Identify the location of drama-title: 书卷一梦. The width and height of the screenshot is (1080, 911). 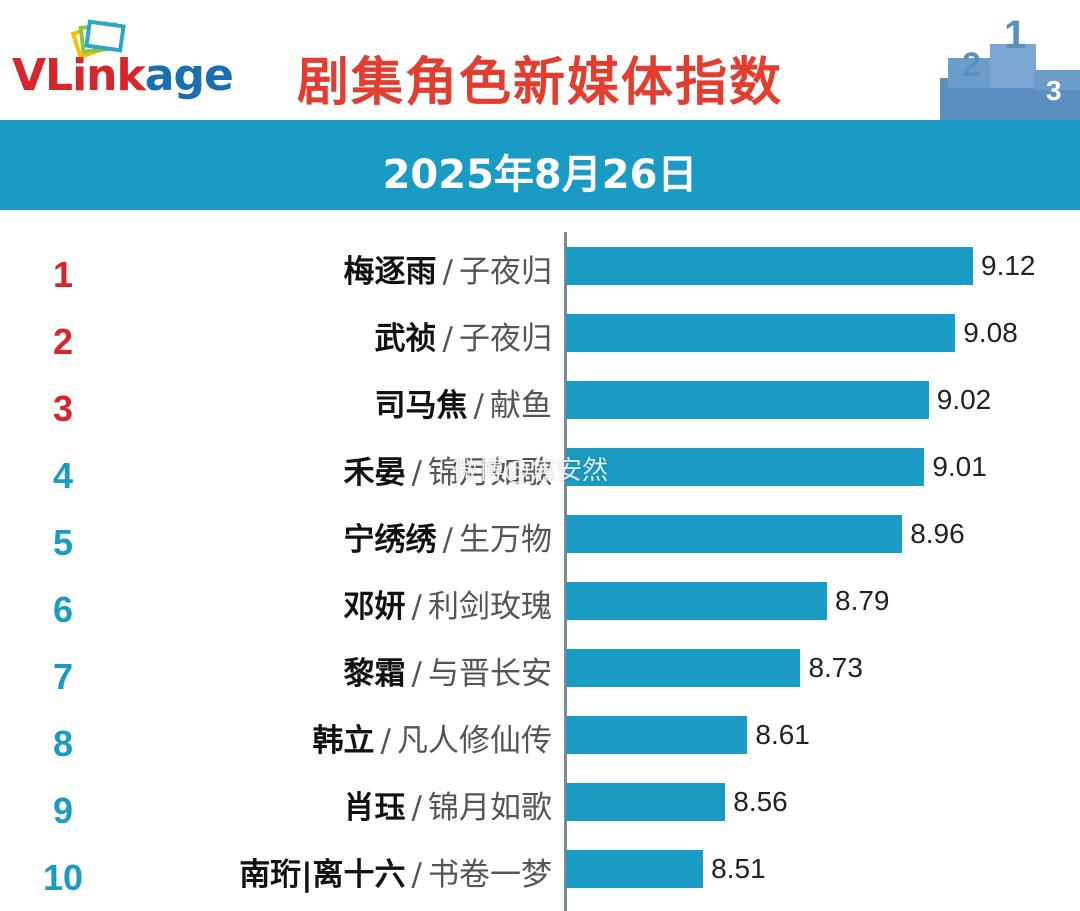
(490, 875).